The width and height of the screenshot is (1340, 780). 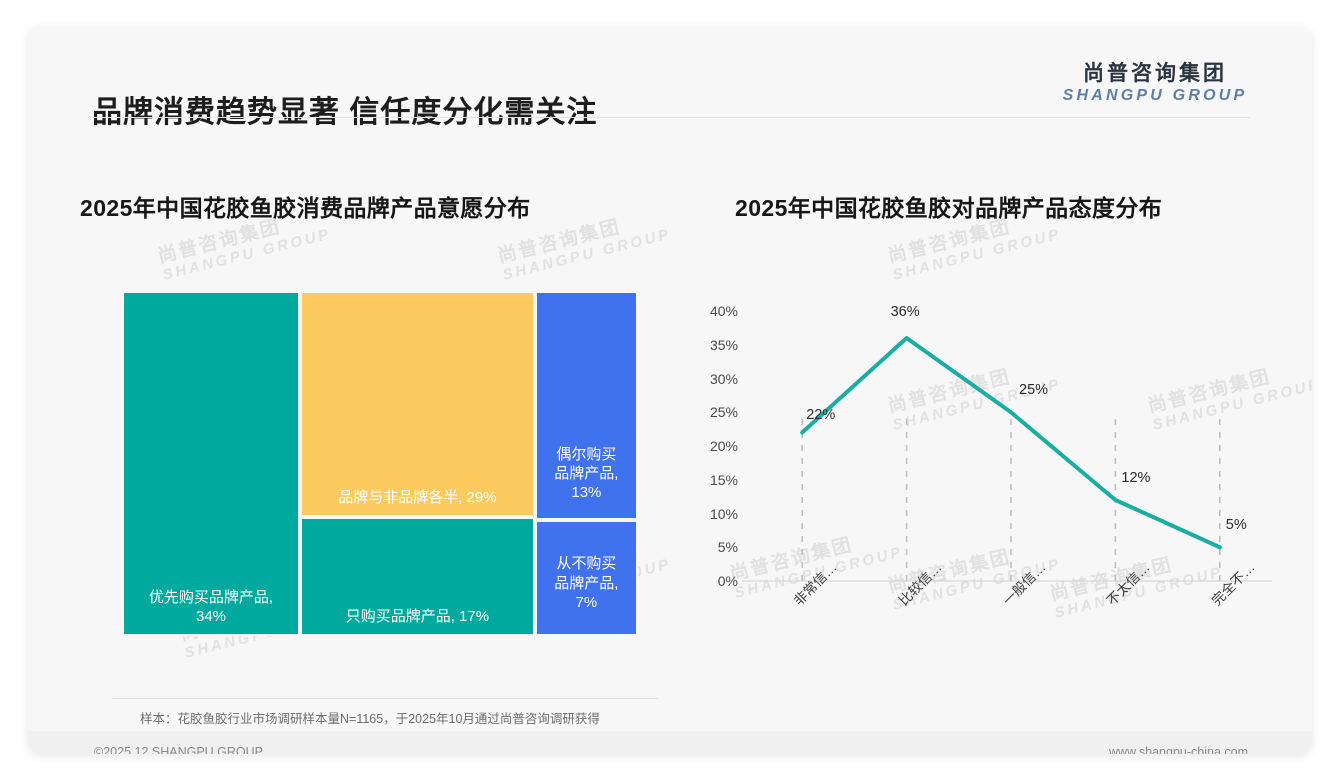 What do you see at coordinates (723, 479) in the screenshot?
I see `y-axis-tick-label: 15%` at bounding box center [723, 479].